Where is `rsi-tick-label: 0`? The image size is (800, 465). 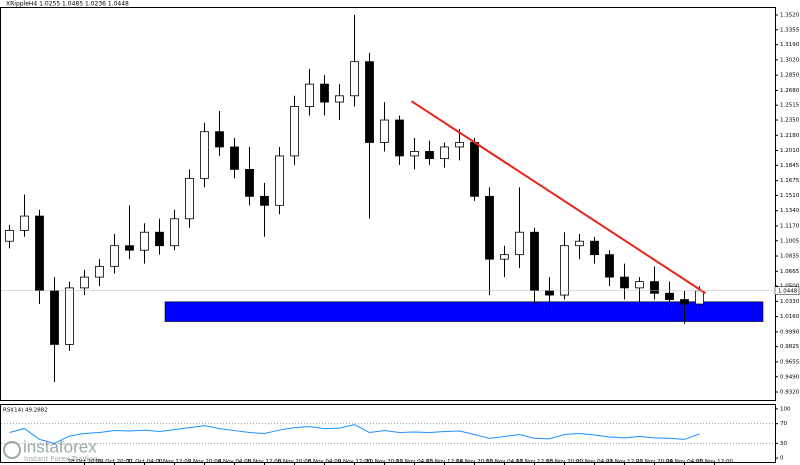 rsi-tick-label: 0 is located at coordinates (782, 459).